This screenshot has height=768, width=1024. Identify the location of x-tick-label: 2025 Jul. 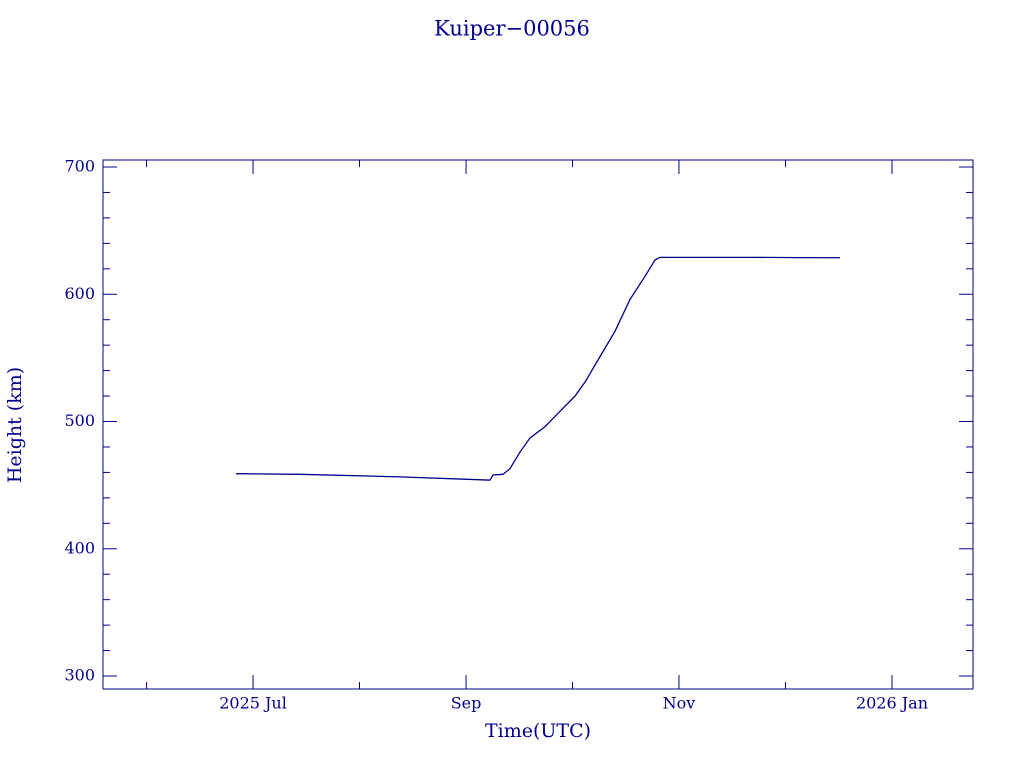
(253, 703).